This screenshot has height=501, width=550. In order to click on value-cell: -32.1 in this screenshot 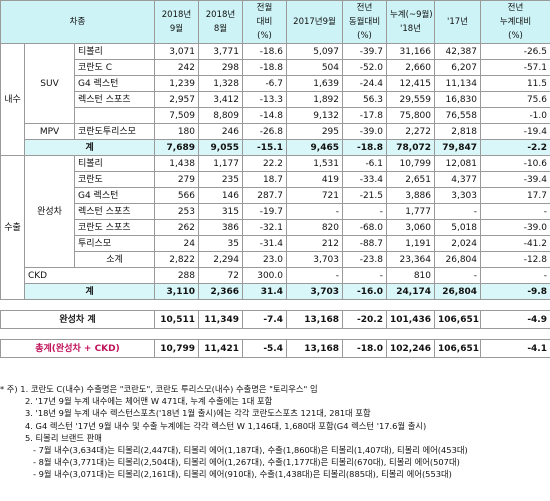, I will do `click(264, 227)`.